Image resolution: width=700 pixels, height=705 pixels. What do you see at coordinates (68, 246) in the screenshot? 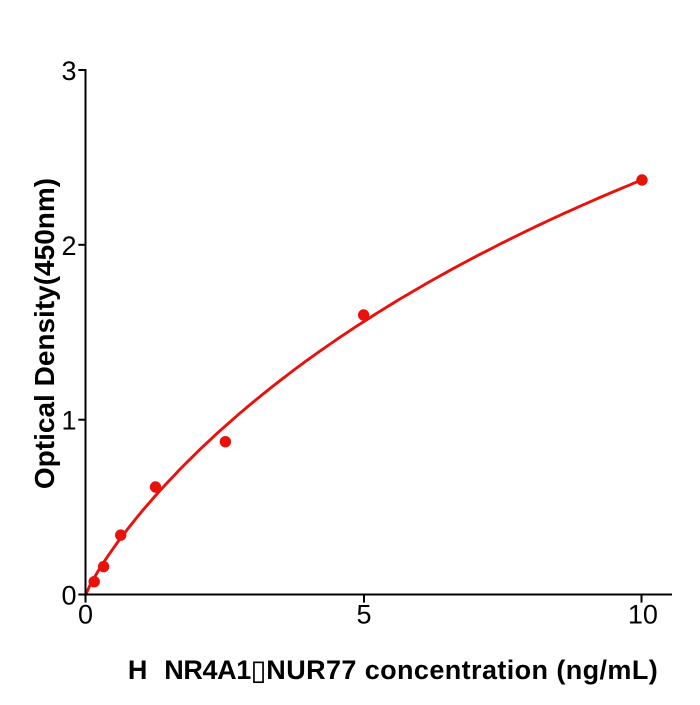
I see `svg-text: 2` at bounding box center [68, 246].